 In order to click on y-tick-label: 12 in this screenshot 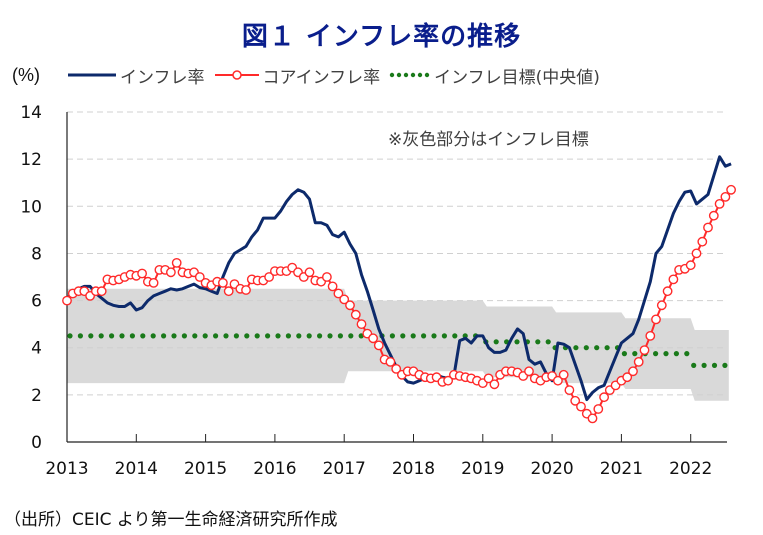, I will do `click(31, 160)`.